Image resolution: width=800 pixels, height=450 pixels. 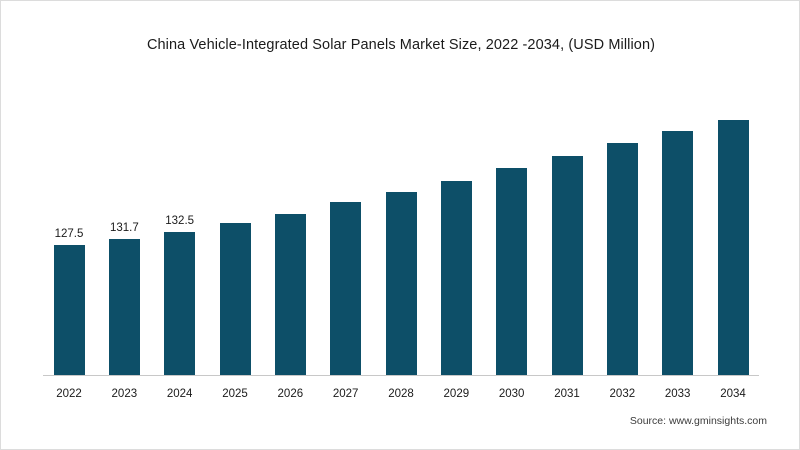 I want to click on x-tick-label: 2022, so click(x=69, y=394).